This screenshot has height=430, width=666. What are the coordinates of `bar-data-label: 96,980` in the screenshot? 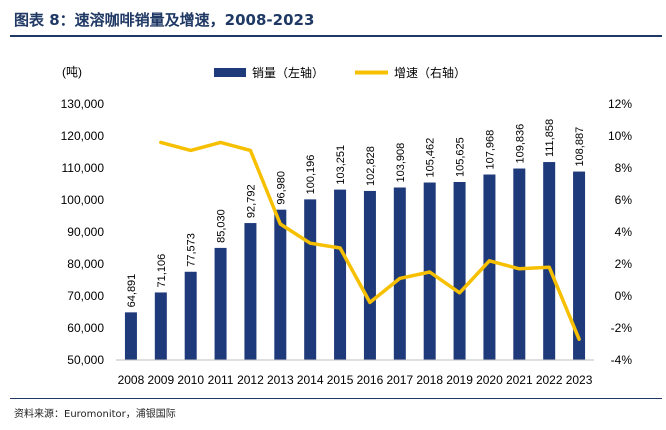 It's located at (281, 188).